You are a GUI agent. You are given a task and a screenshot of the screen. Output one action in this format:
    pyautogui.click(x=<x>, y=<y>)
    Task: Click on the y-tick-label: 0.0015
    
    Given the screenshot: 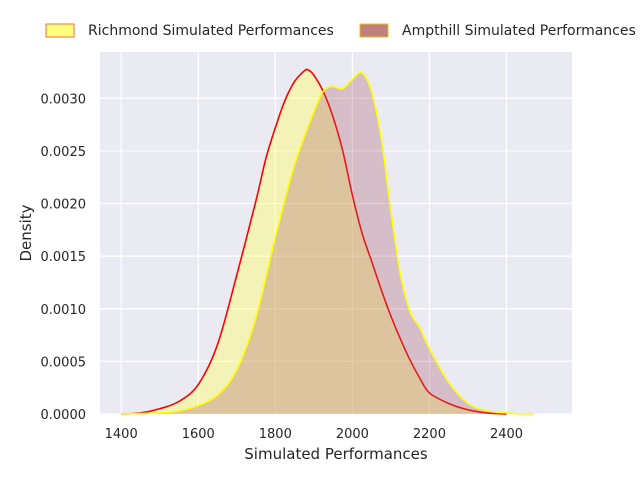 What is the action you would take?
    pyautogui.click(x=64, y=257)
    